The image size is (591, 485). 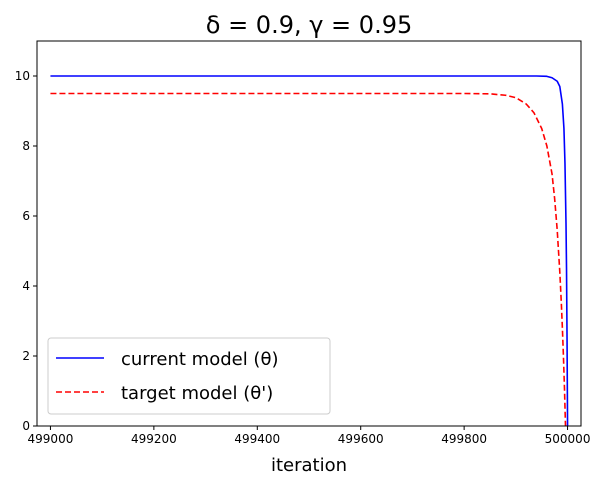 I want to click on legend-box, so click(x=189, y=376).